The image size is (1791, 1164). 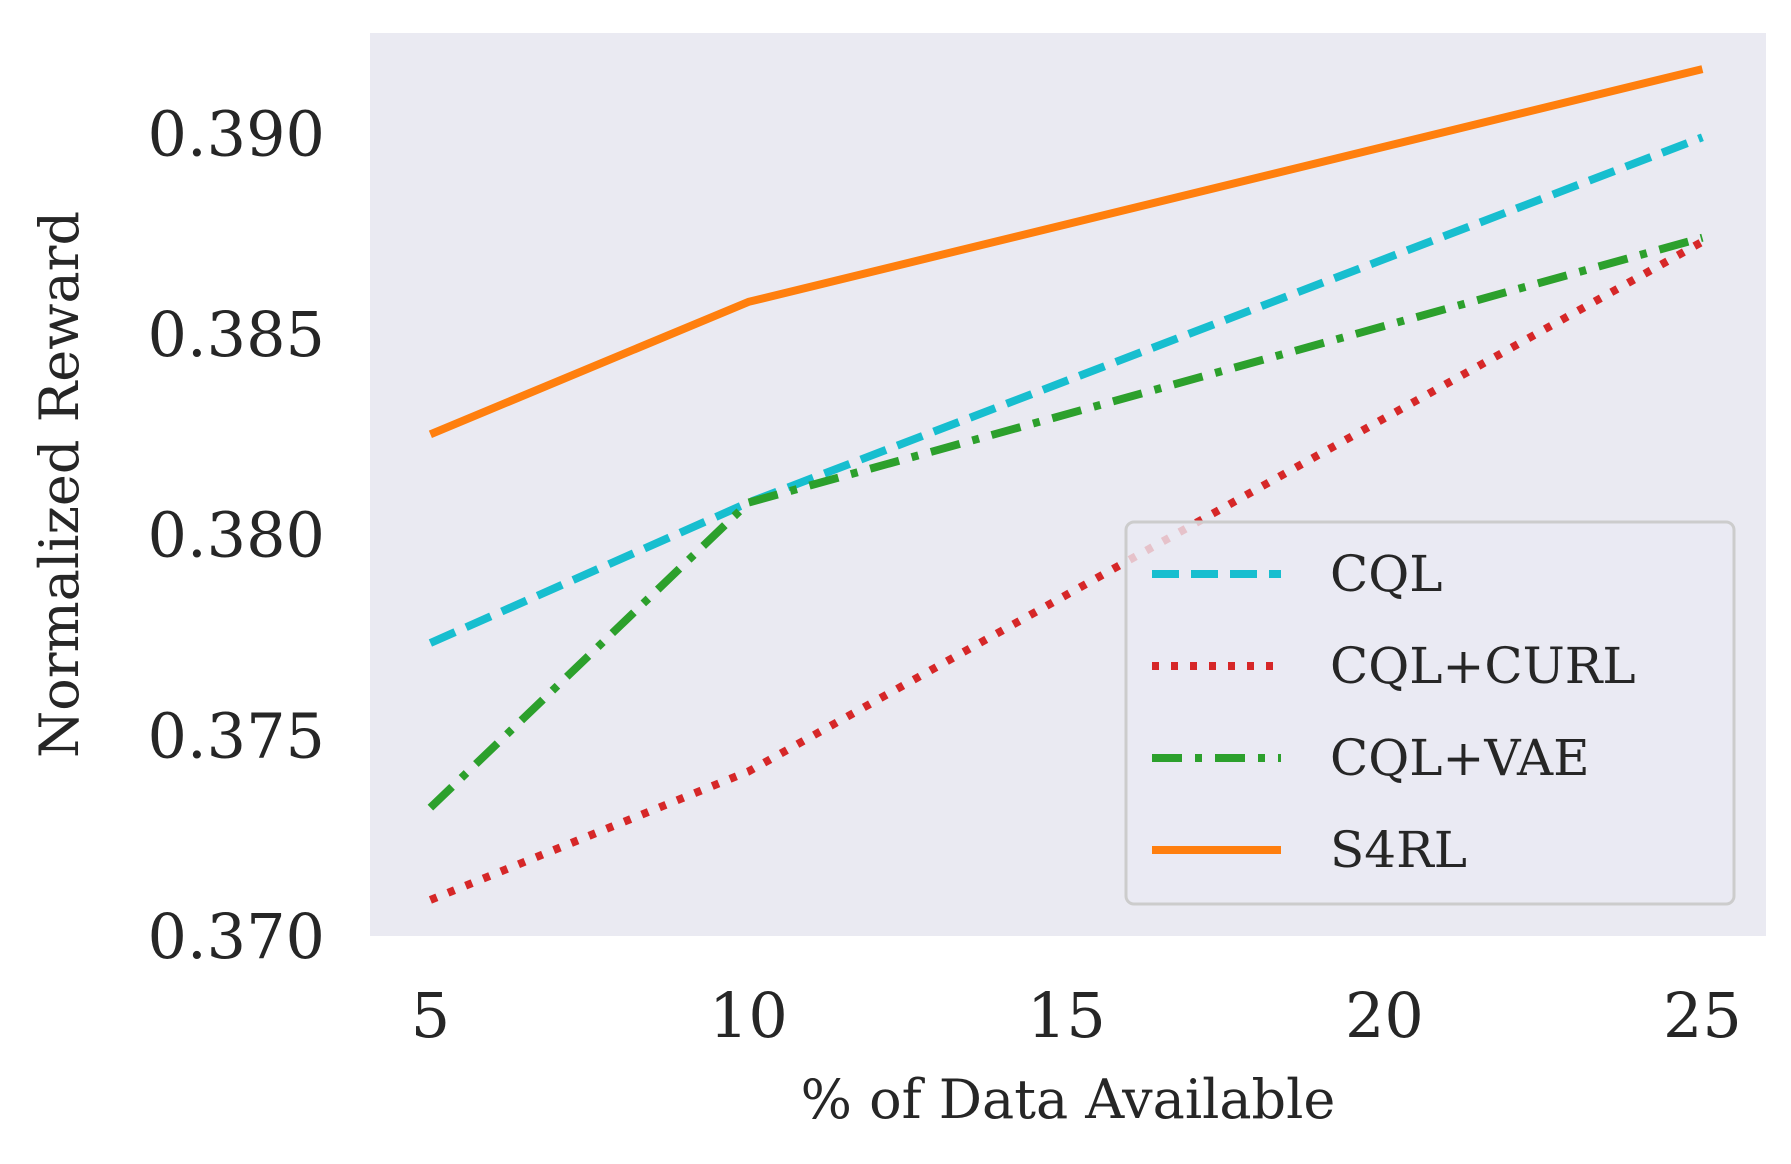 I want to click on legend-entry-cql-vae: CQL+VAE, so click(x=1371, y=758).